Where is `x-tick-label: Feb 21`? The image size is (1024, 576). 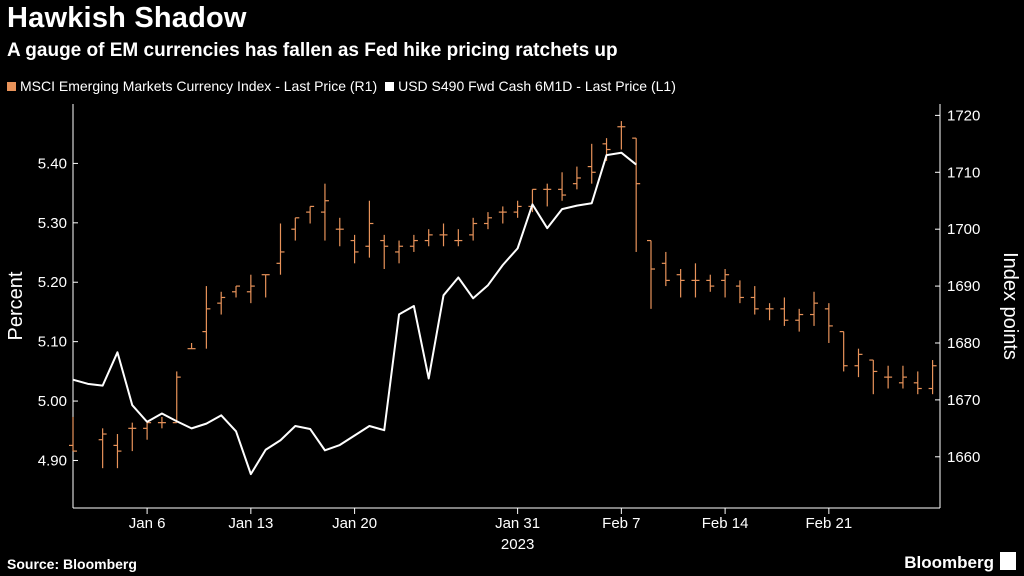 x-tick-label: Feb 21 is located at coordinates (828, 523).